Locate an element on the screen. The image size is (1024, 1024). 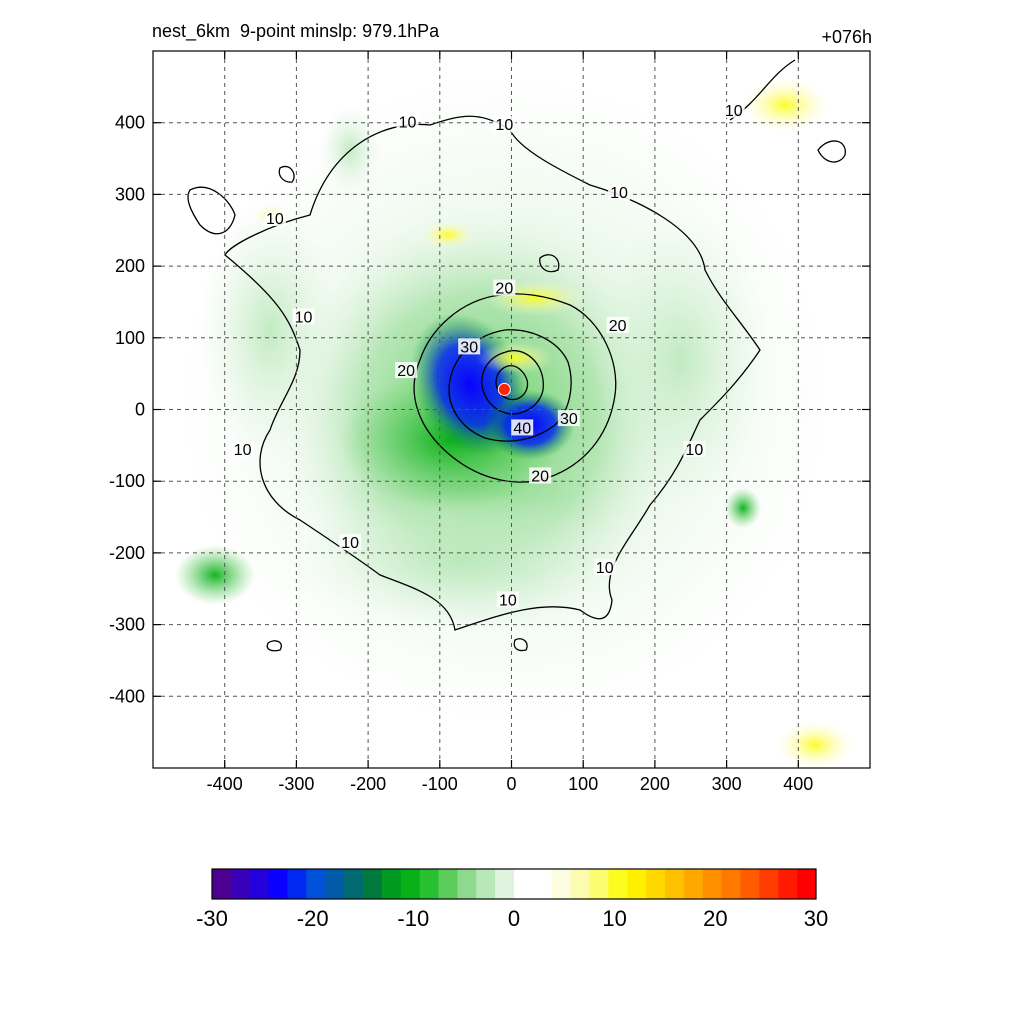
northeast-yellow-shading is located at coordinates (785, 105).